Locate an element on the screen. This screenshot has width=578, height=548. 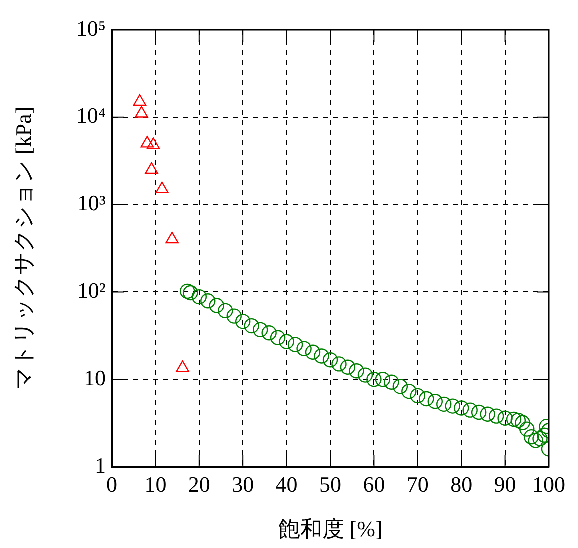
x-tick-label: 70 is located at coordinates (417, 484).